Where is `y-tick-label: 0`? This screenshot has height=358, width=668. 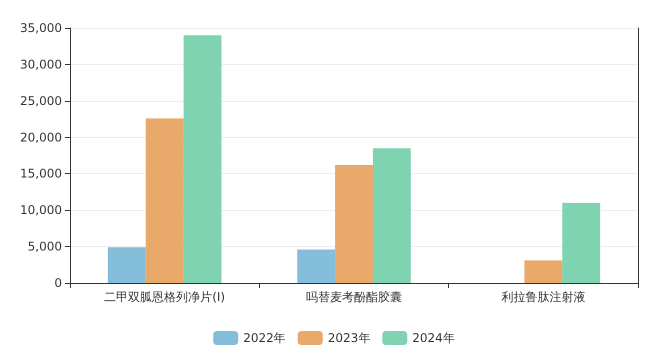
y-tick-label: 0 is located at coordinates (58, 283).